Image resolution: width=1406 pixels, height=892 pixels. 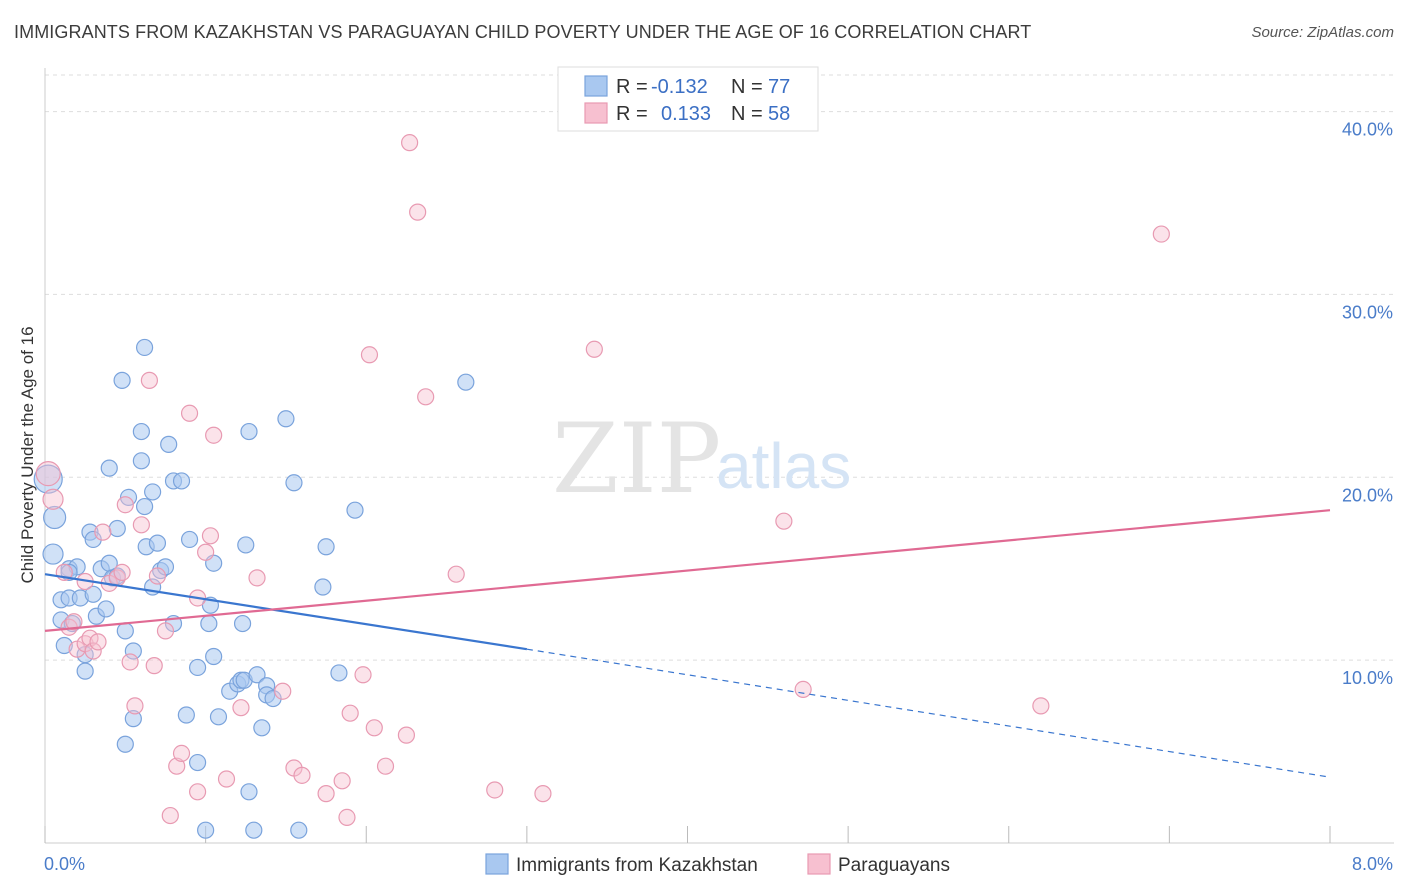 I want to click on bottom-legend-swatch-blue, so click(x=497, y=864).